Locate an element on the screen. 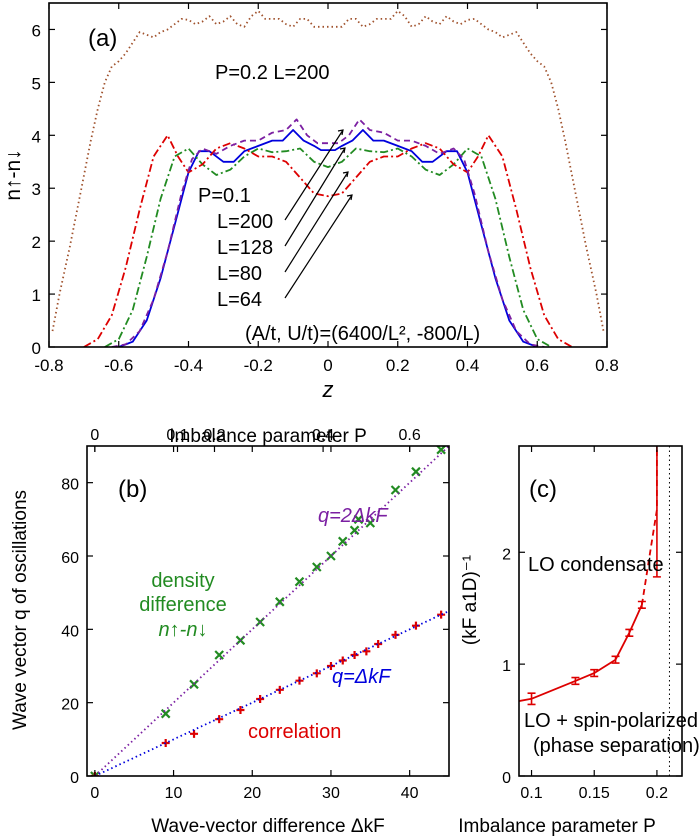  x-tick-label: 10 is located at coordinates (174, 793).